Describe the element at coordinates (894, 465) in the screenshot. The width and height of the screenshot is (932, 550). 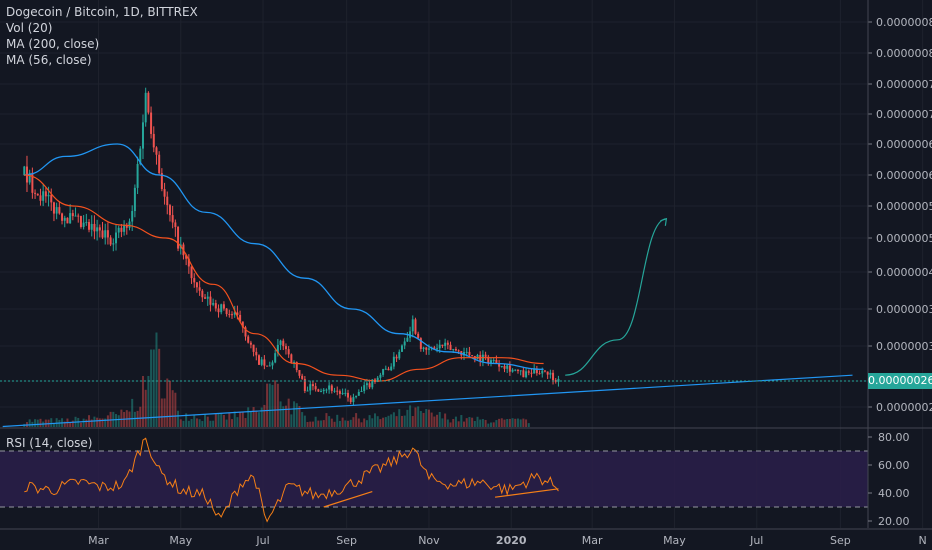
I see `rsi-tick-label: 60.00` at that location.